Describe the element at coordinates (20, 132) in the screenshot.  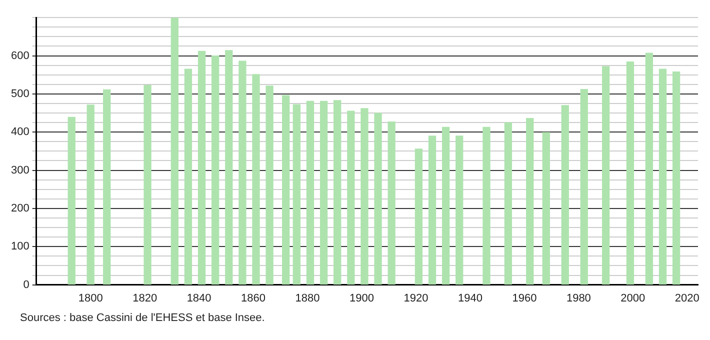
I see `y-tick-label: 400` at that location.